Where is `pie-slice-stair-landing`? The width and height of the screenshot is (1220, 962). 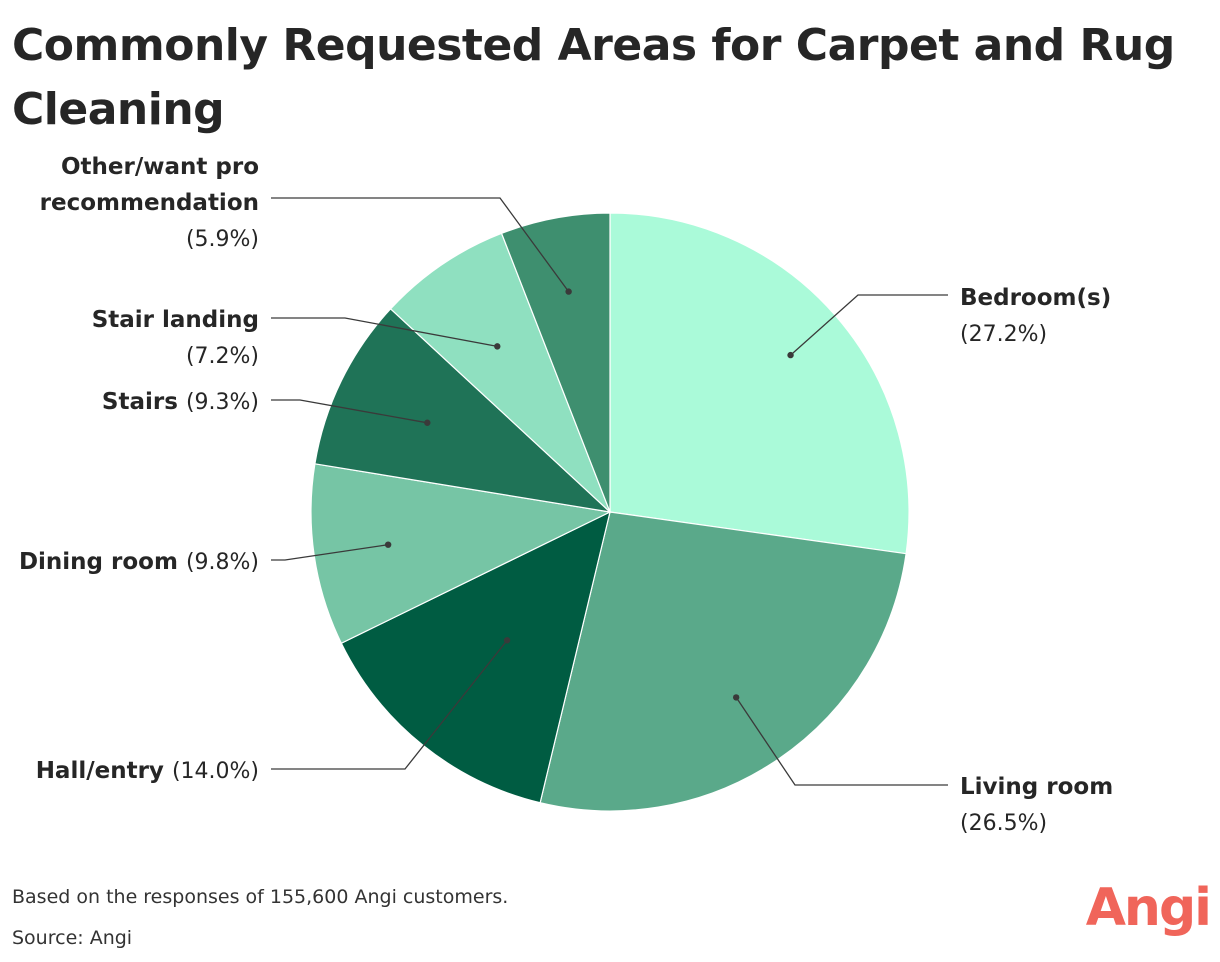 pie-slice-stair-landing is located at coordinates (500, 372).